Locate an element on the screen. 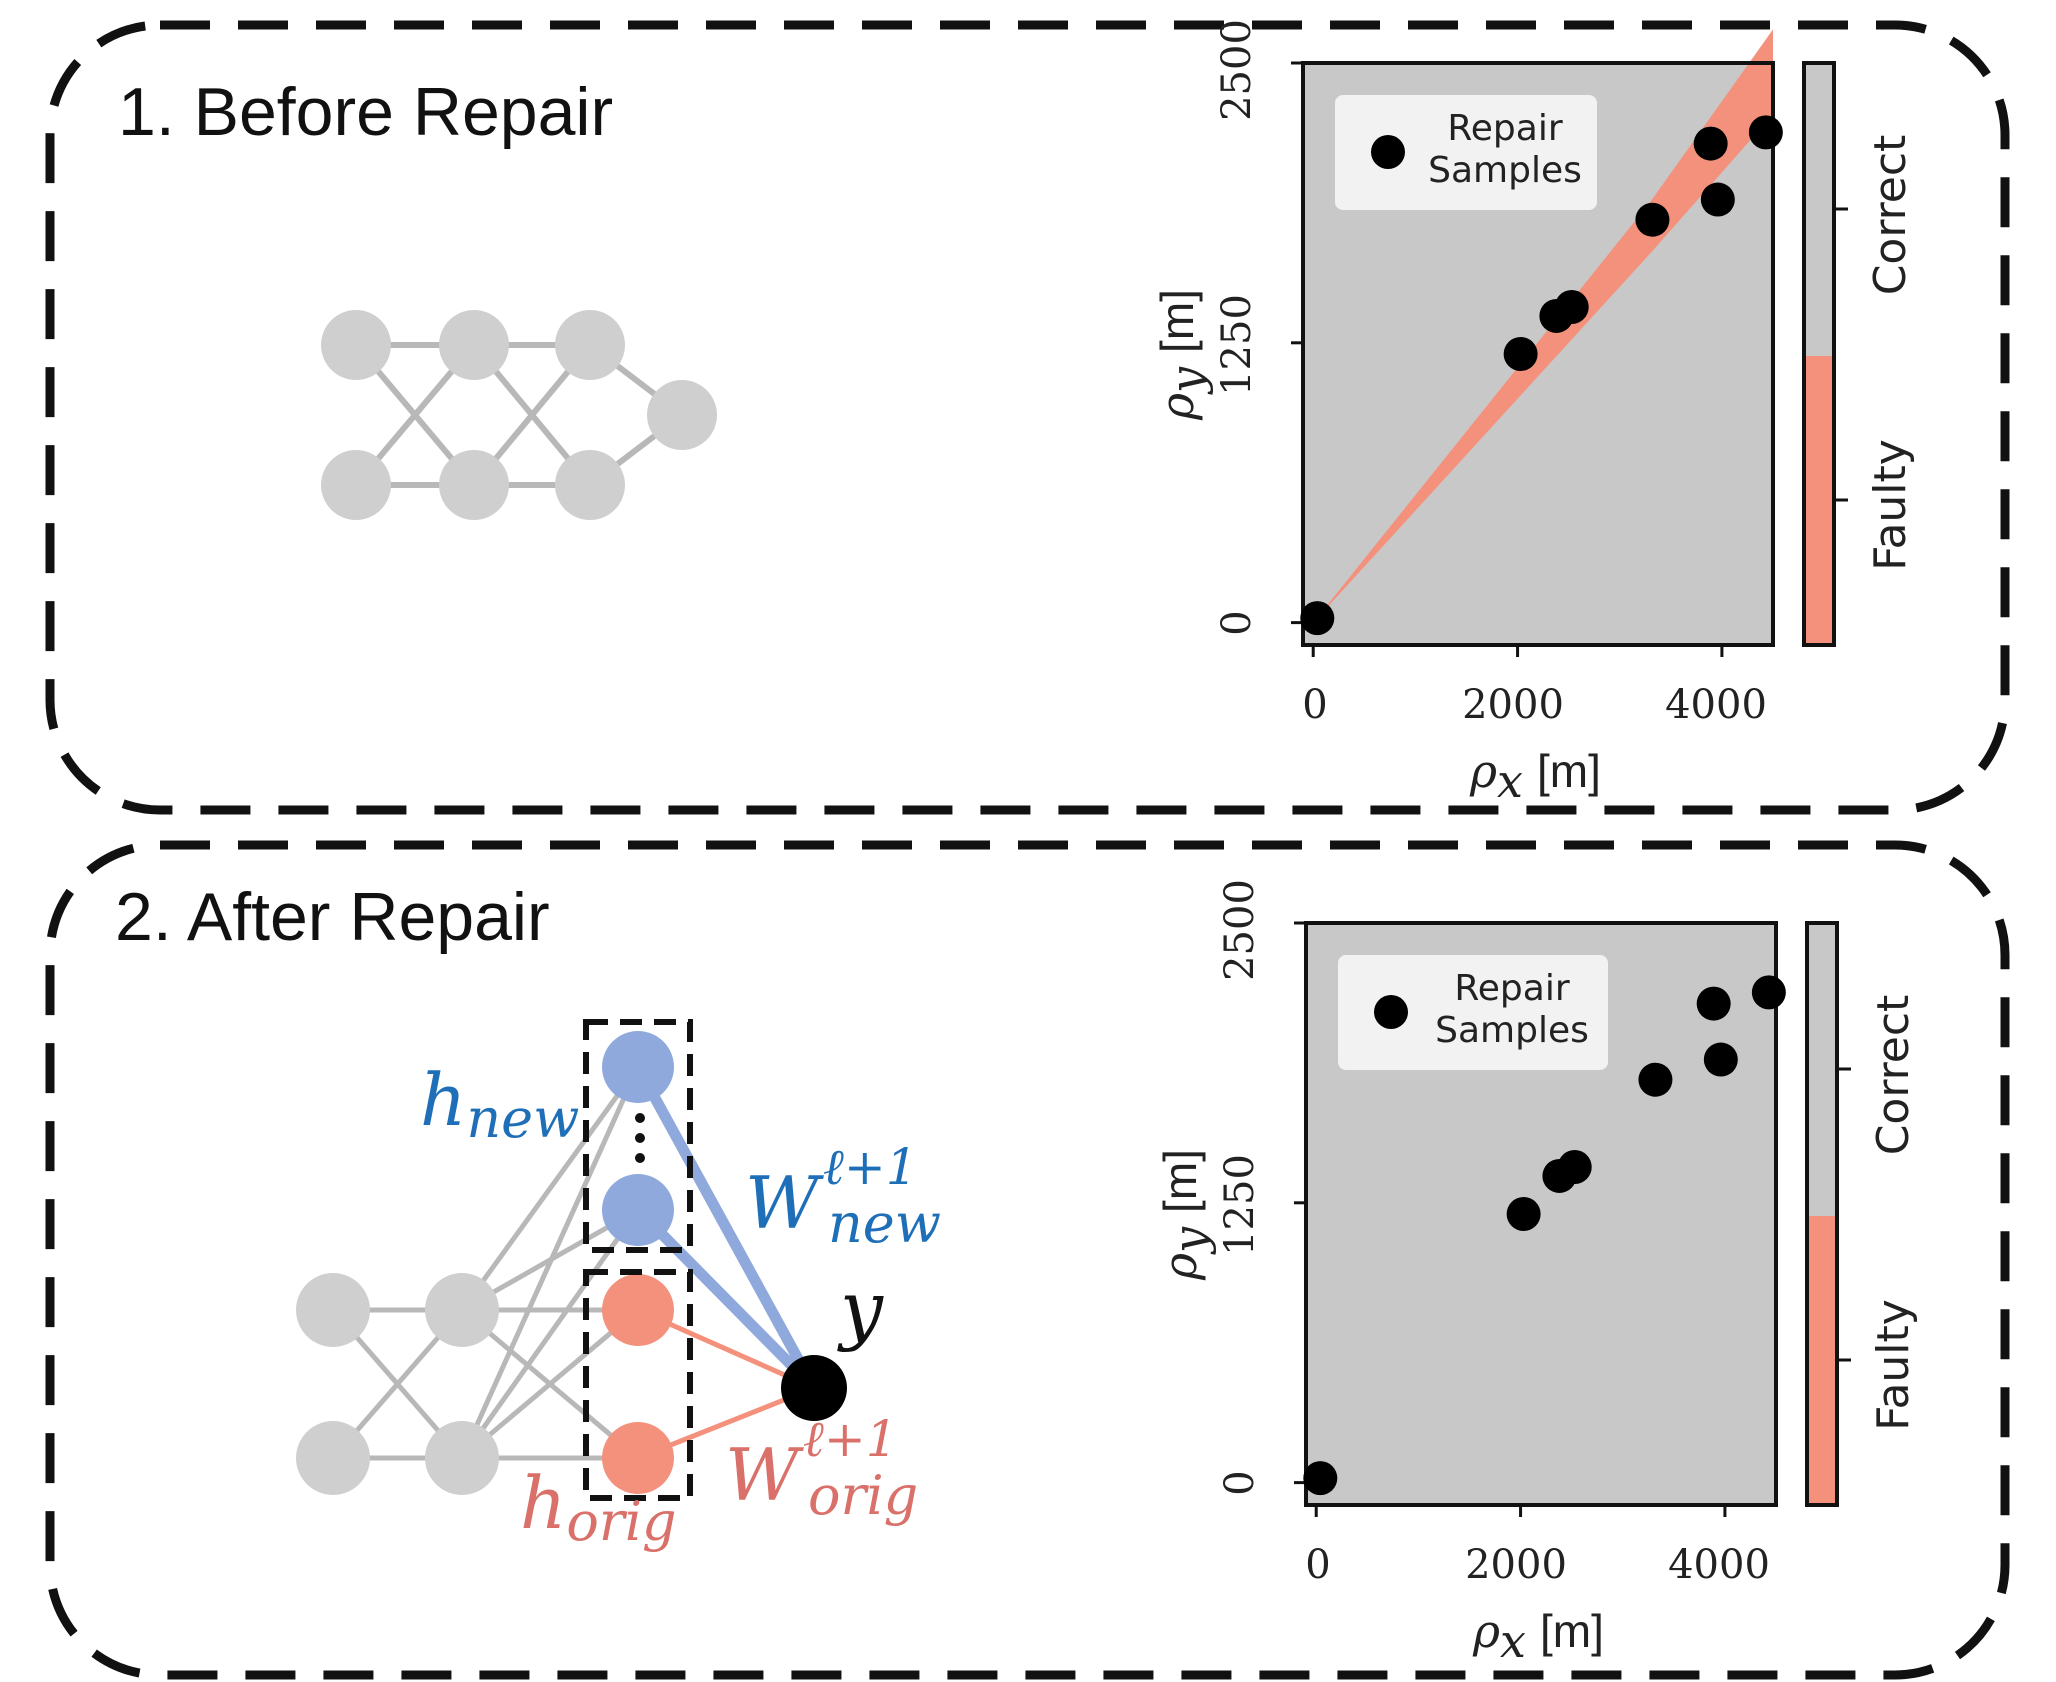  panel-1-title: 1. Before Repair is located at coordinates (365, 112).